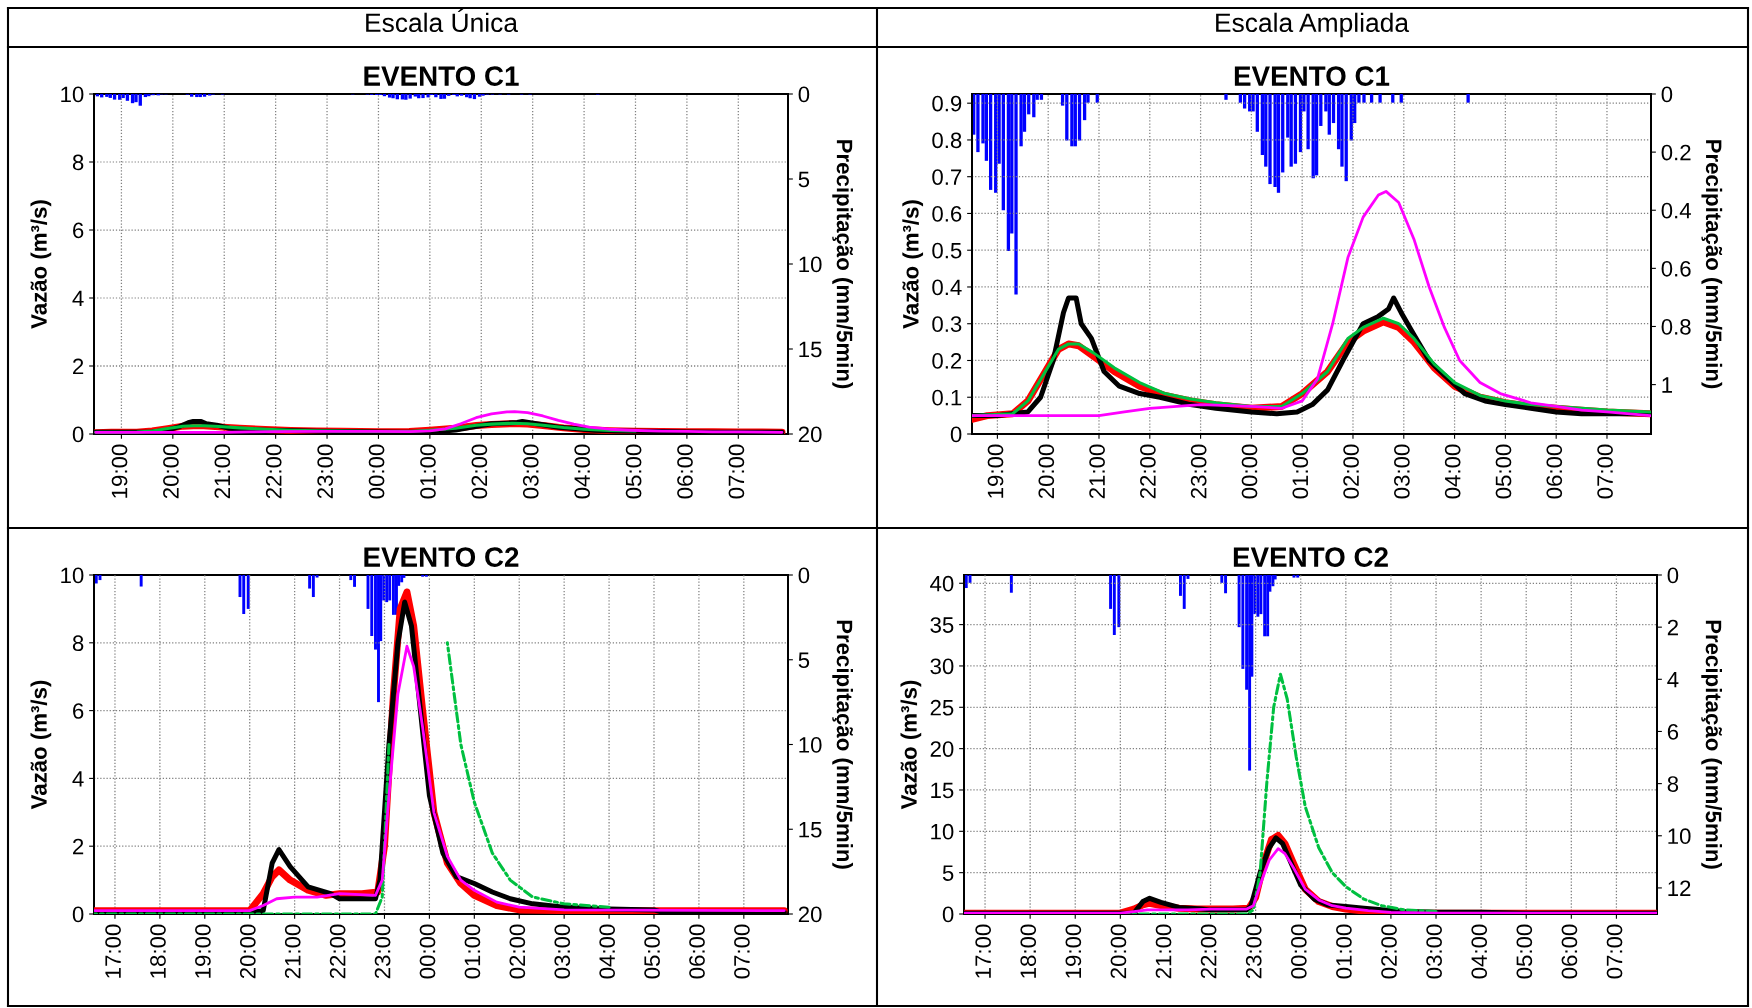  I want to click on y2-tick-label: 12, so click(1679, 888).